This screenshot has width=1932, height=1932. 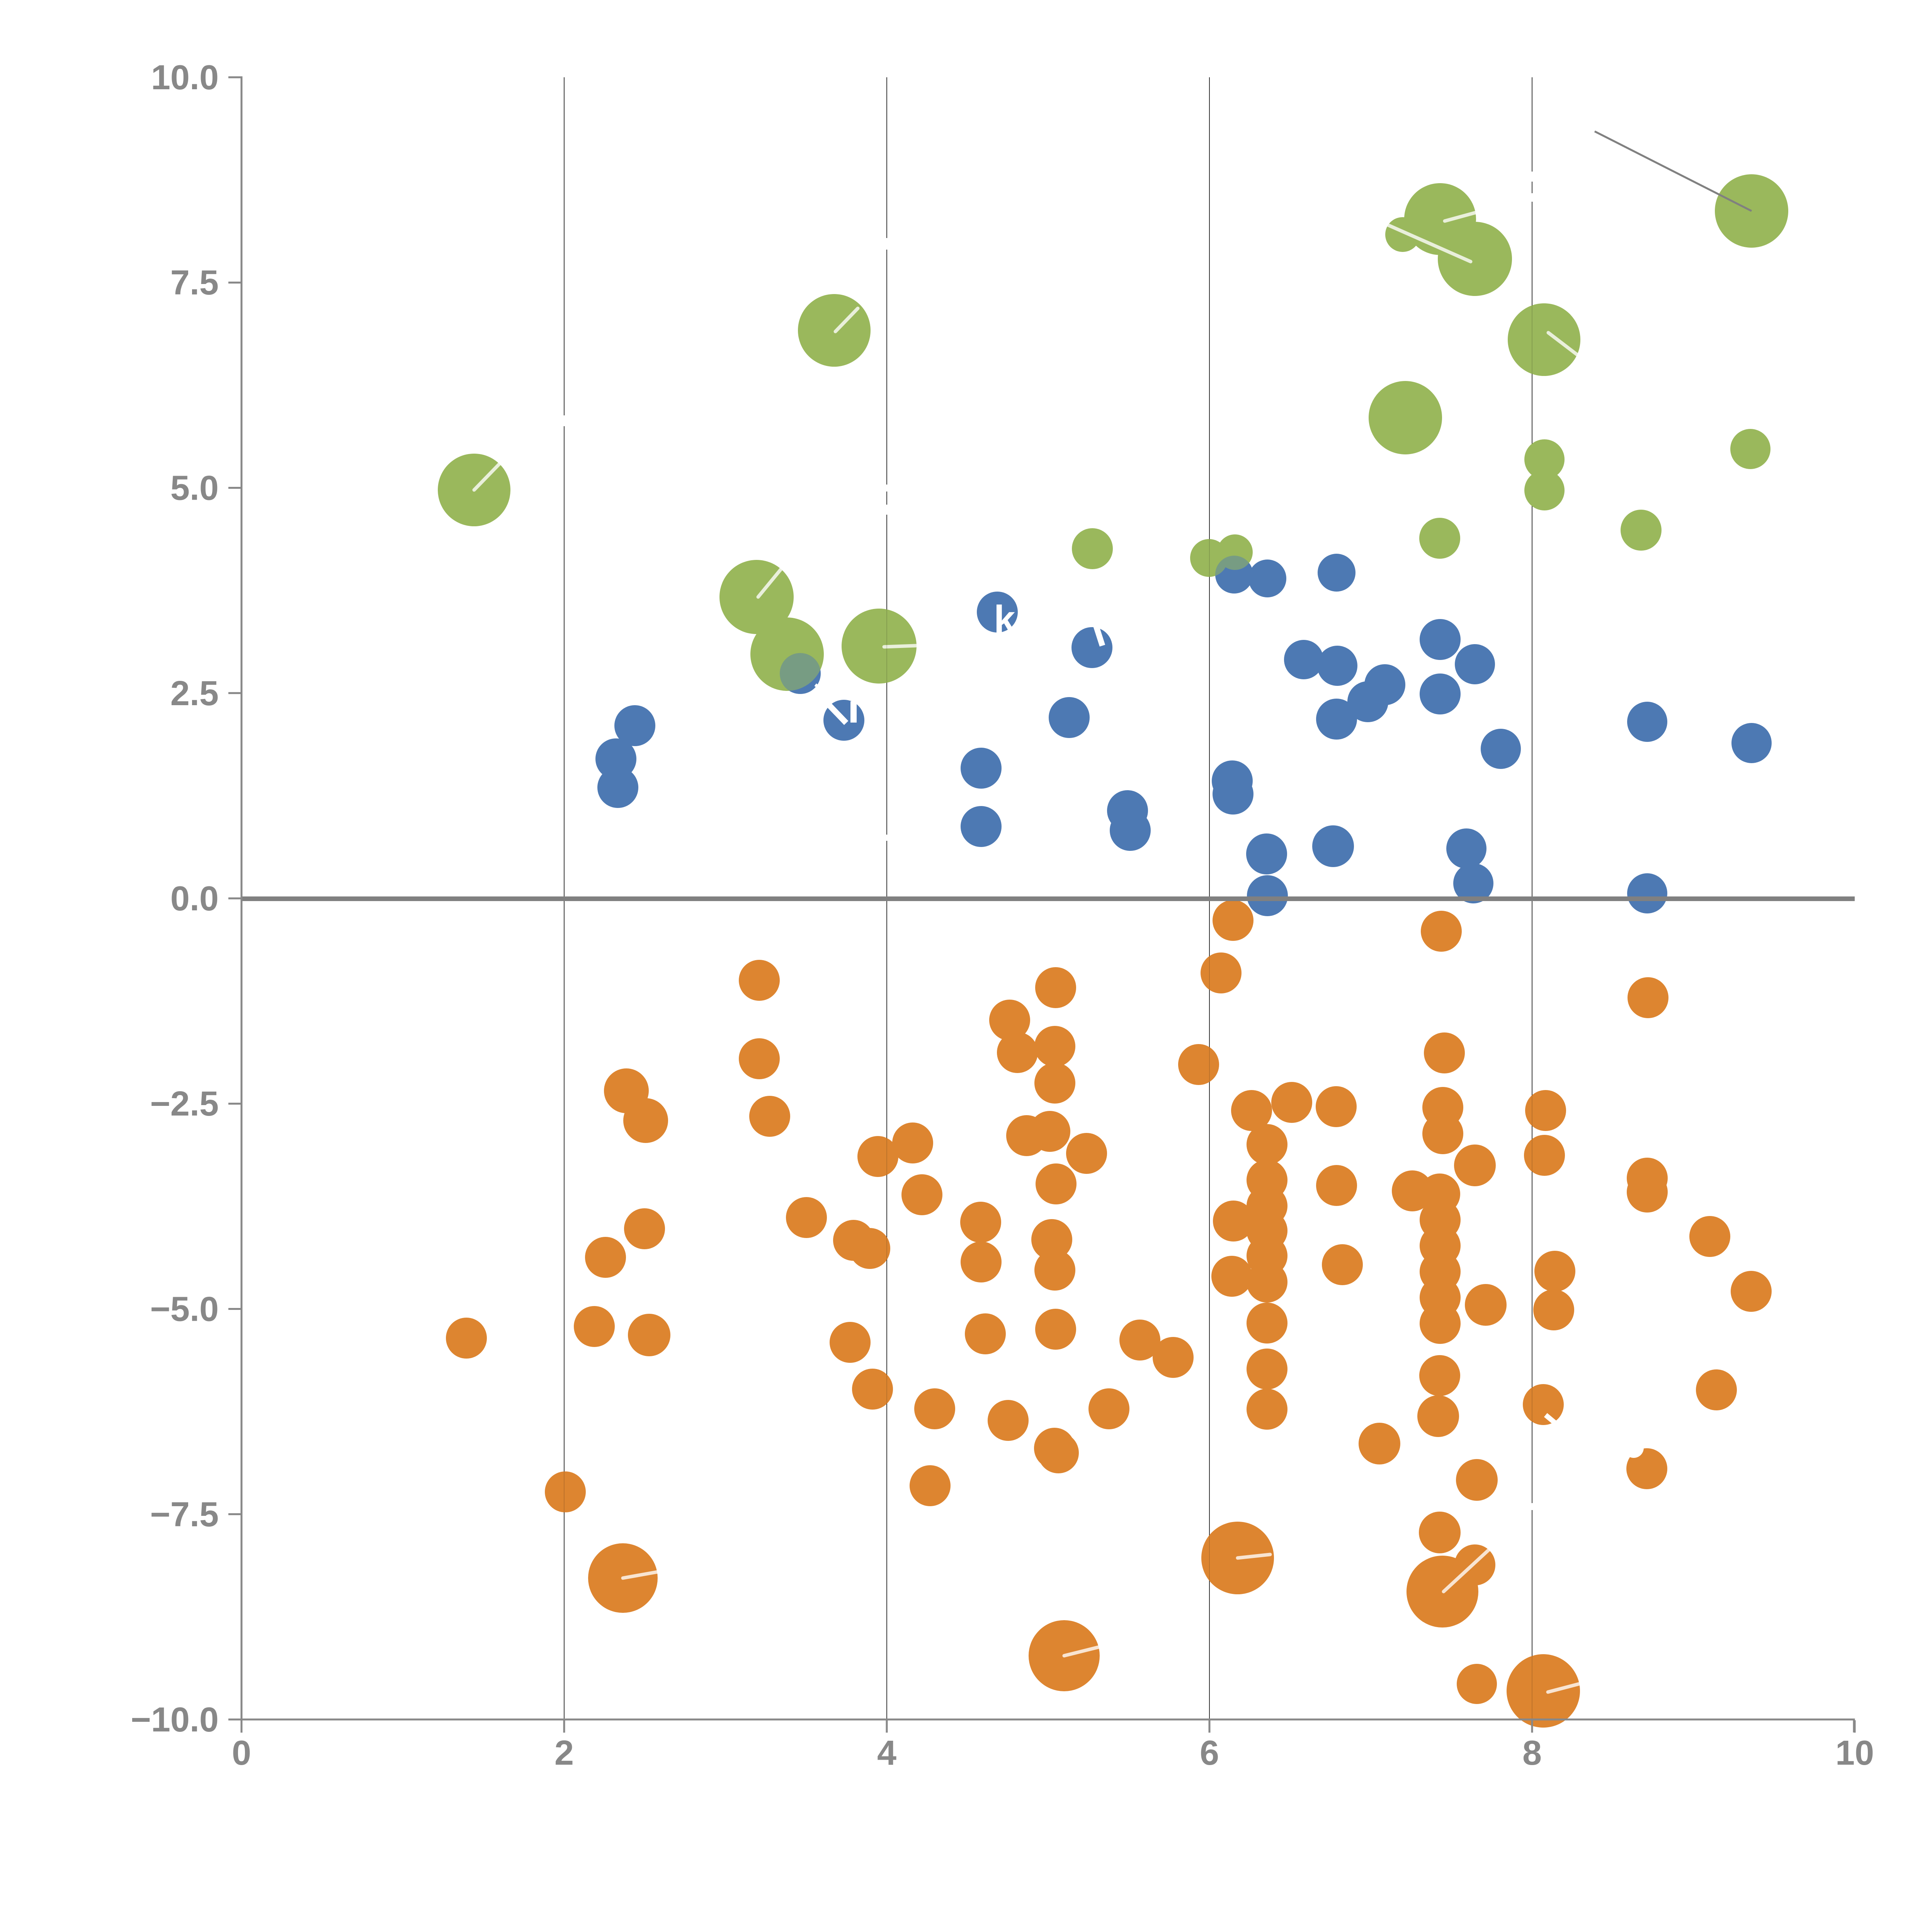 I want to click on svg-text: k, so click(x=1005, y=620).